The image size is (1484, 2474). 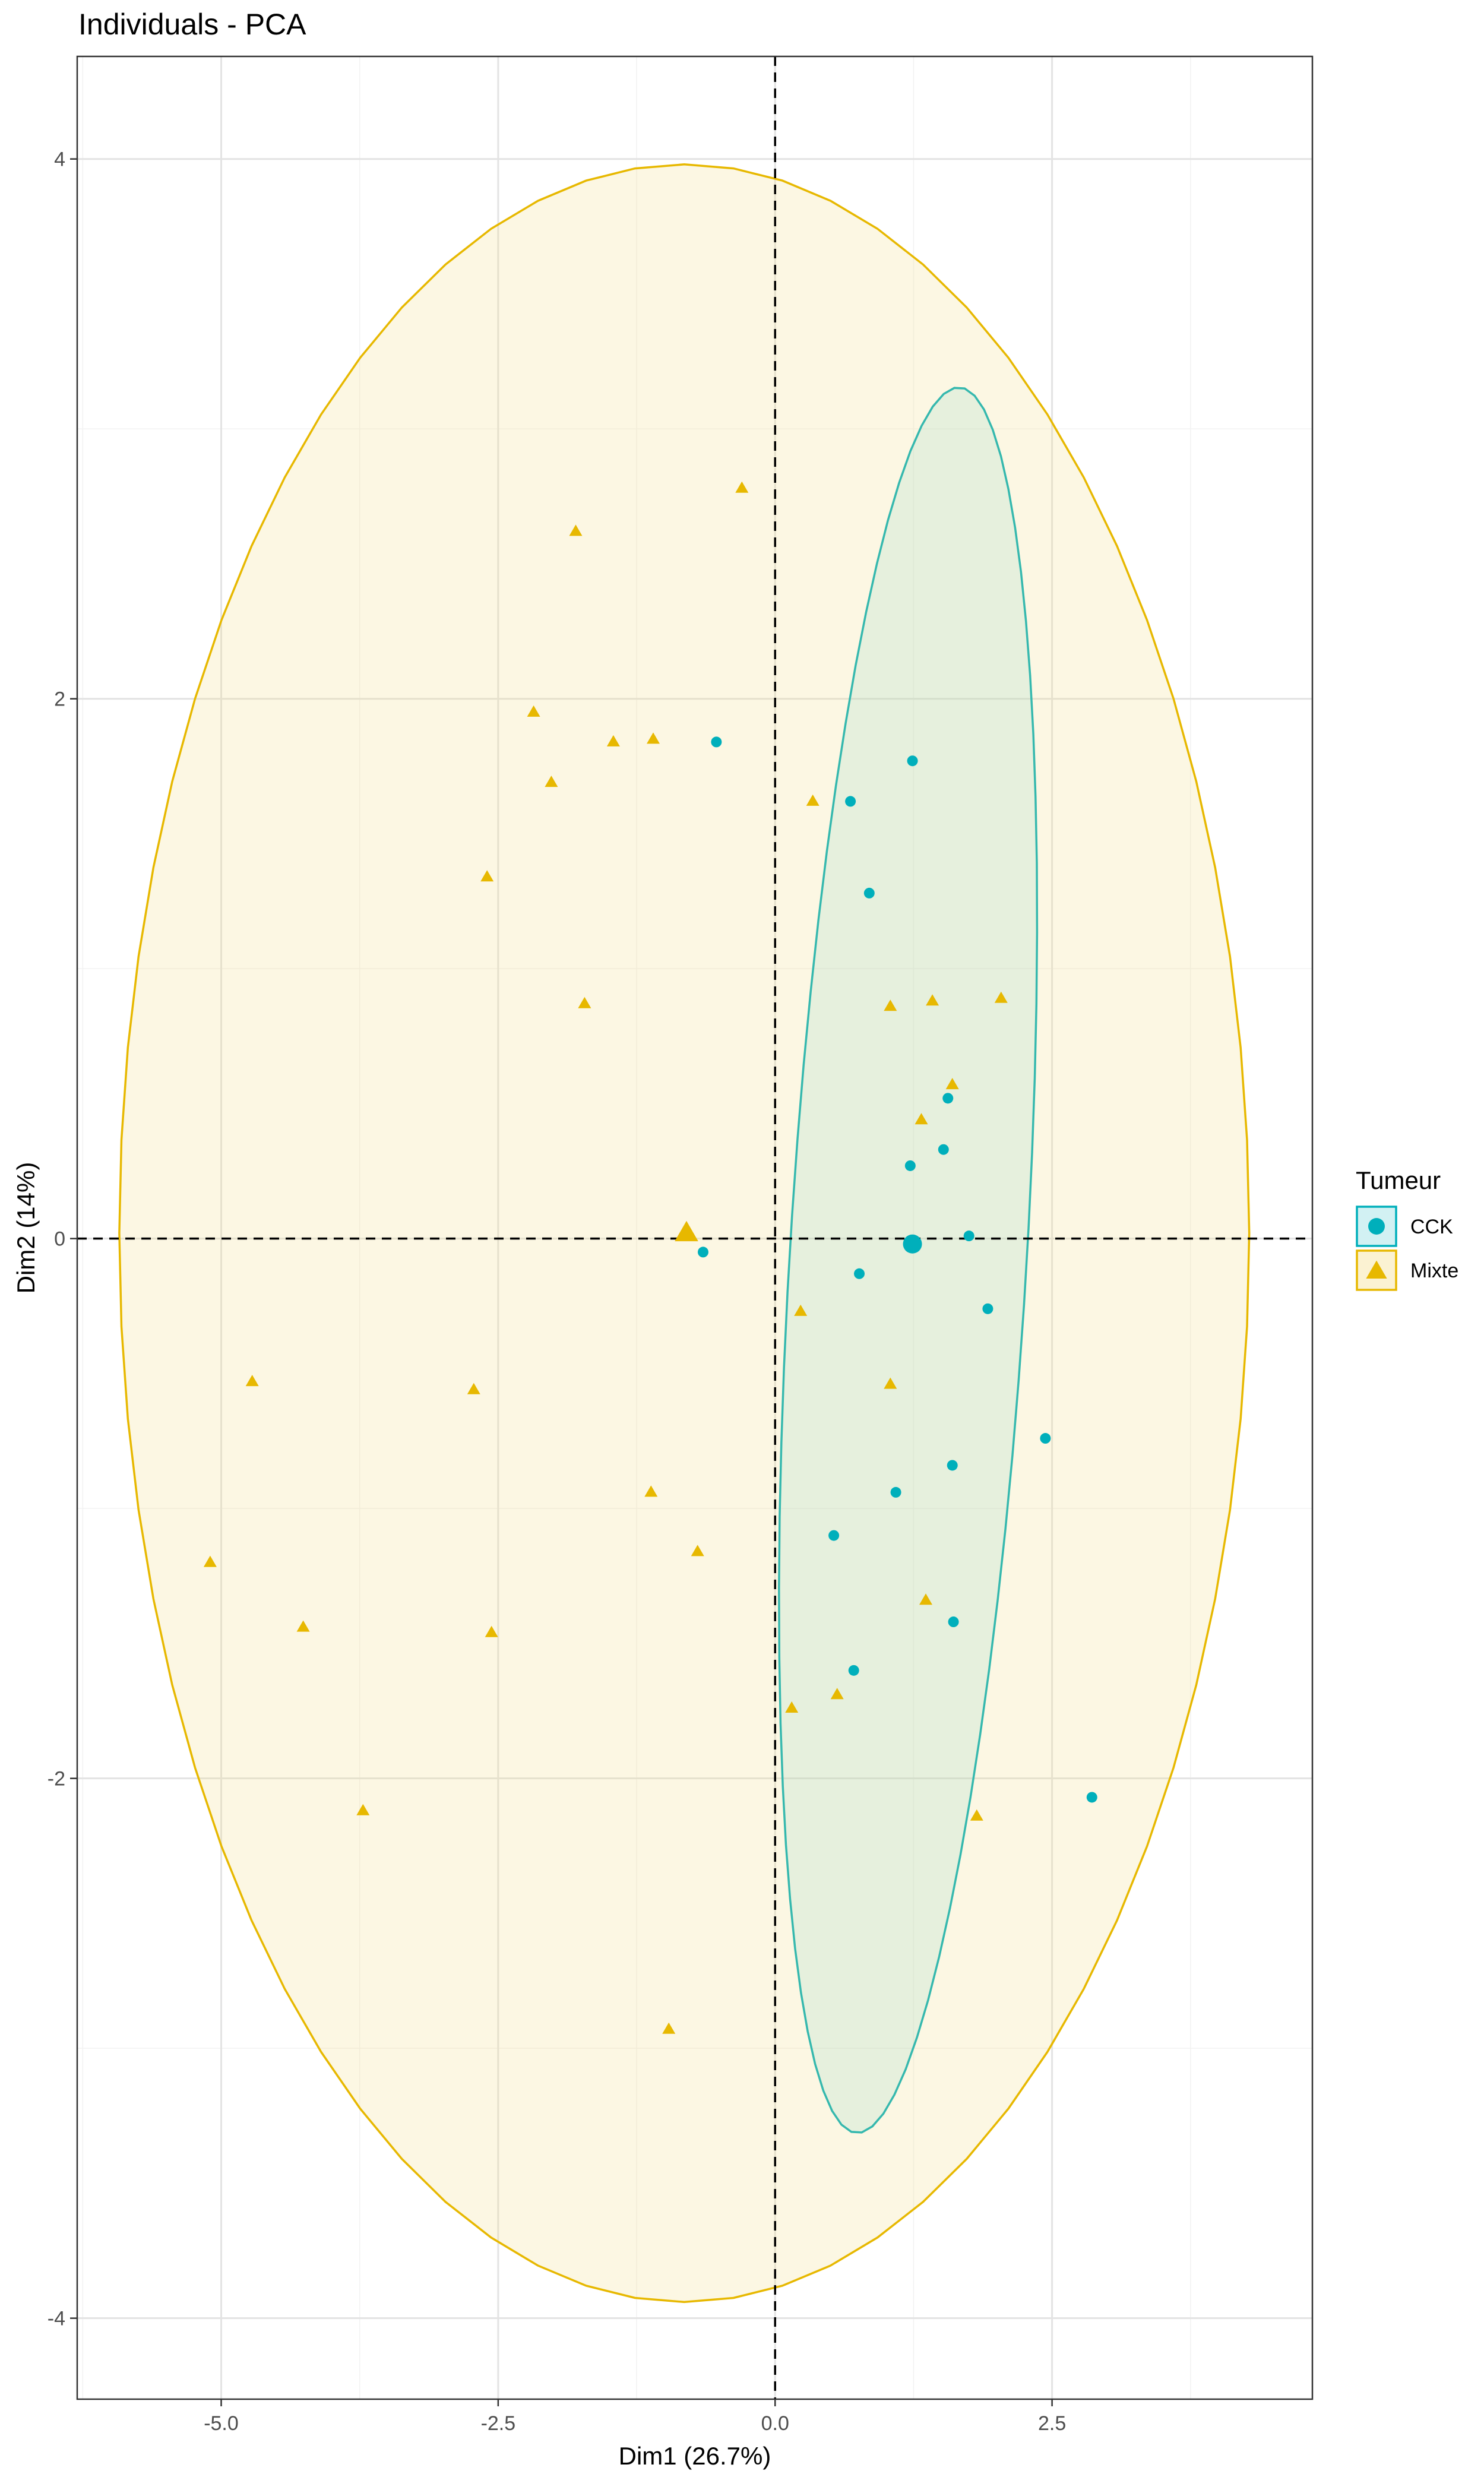 What do you see at coordinates (1376, 1226) in the screenshot?
I see `legend-marker-cck` at bounding box center [1376, 1226].